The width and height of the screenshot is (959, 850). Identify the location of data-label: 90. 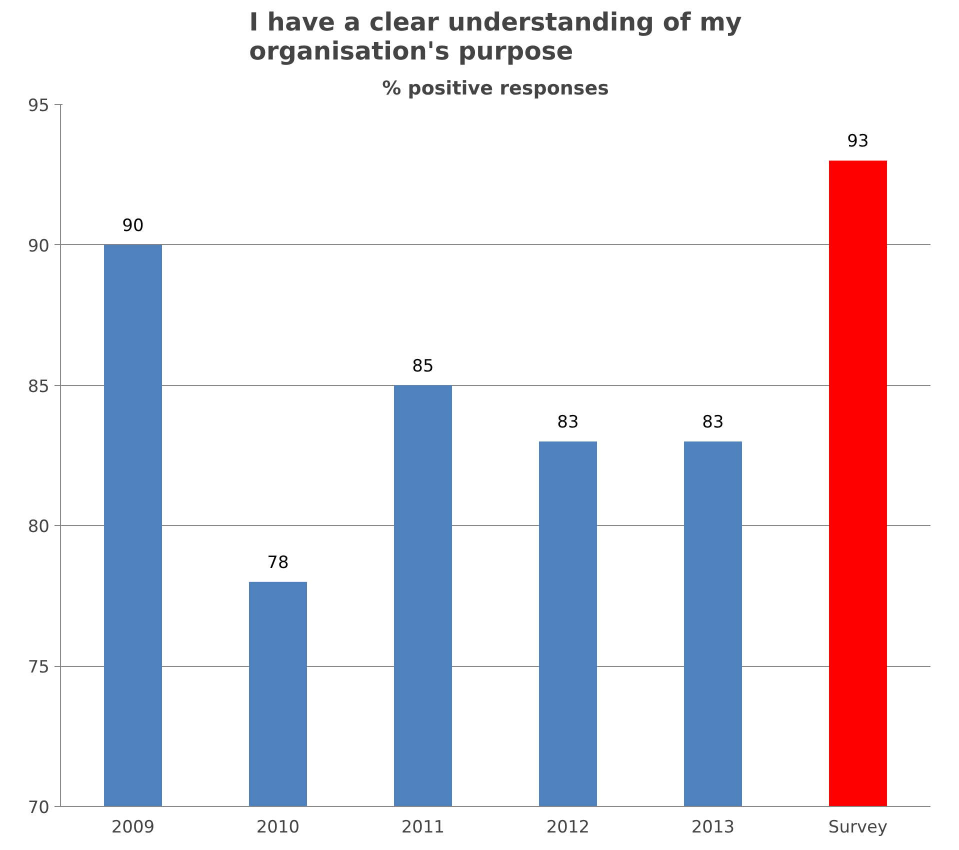
(133, 226).